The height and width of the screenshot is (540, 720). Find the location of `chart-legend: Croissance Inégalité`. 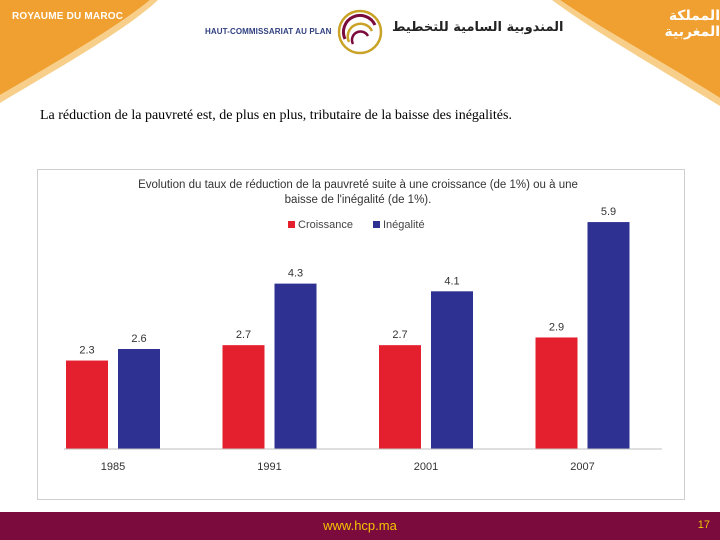

chart-legend: Croissance Inégalité is located at coordinates (356, 225).